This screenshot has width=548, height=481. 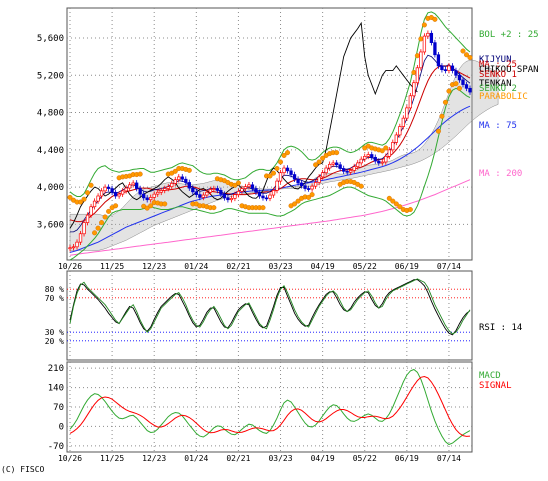 What do you see at coordinates (58, 408) in the screenshot?
I see `macd-y-tick-label: 70` at bounding box center [58, 408].